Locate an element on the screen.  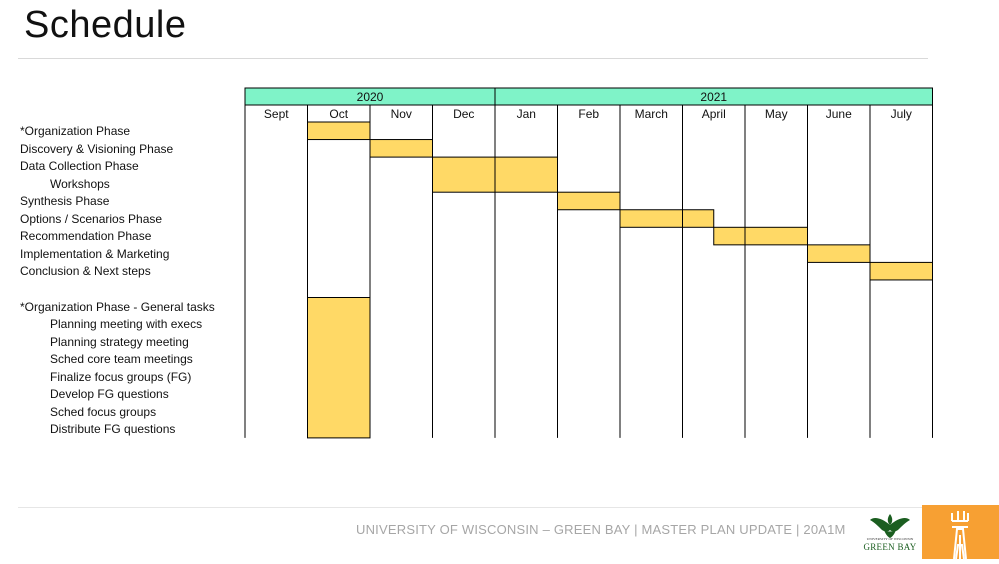
footer-divider is located at coordinates (507, 507).